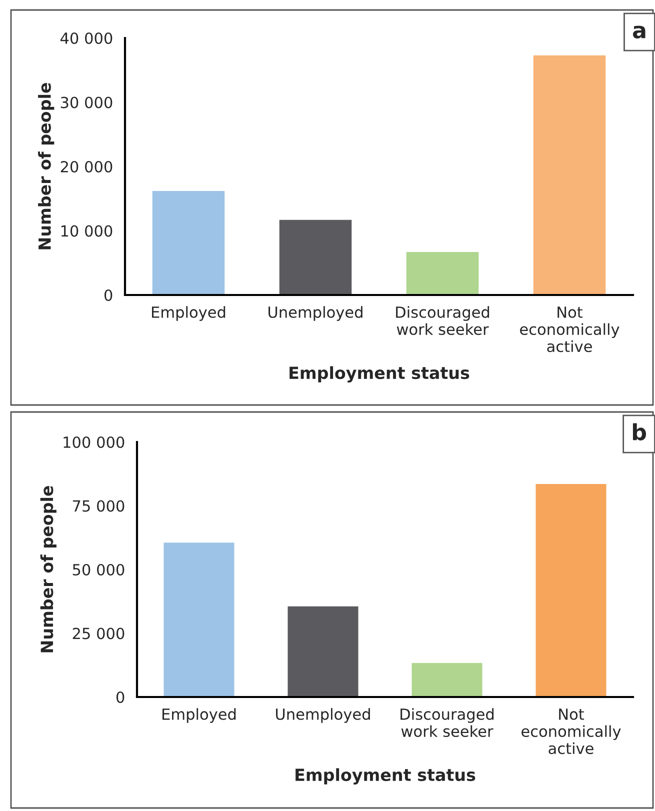 The image size is (655, 811). I want to click on y-tick-label: 10 000, so click(86, 231).